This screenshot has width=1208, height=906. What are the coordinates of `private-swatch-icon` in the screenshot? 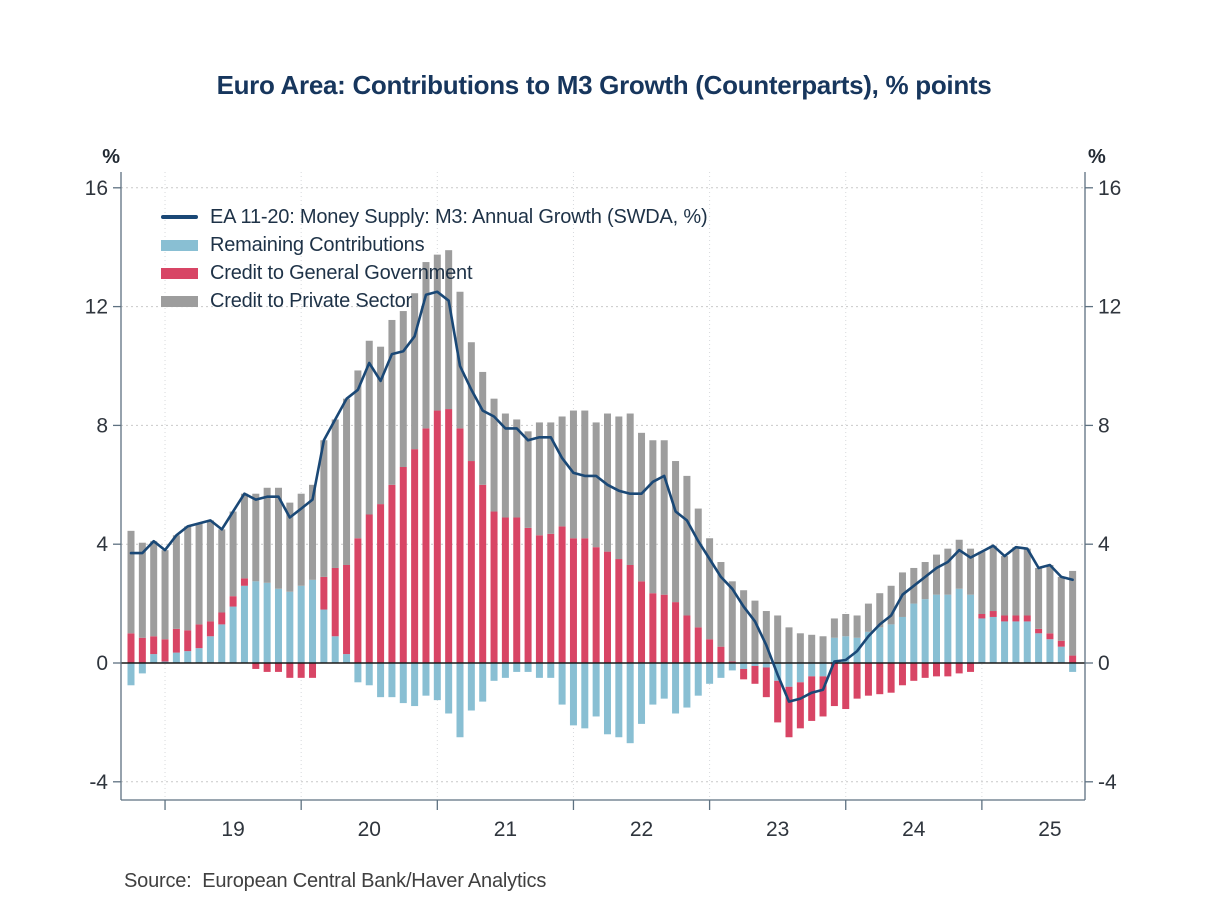 It's located at (179, 301).